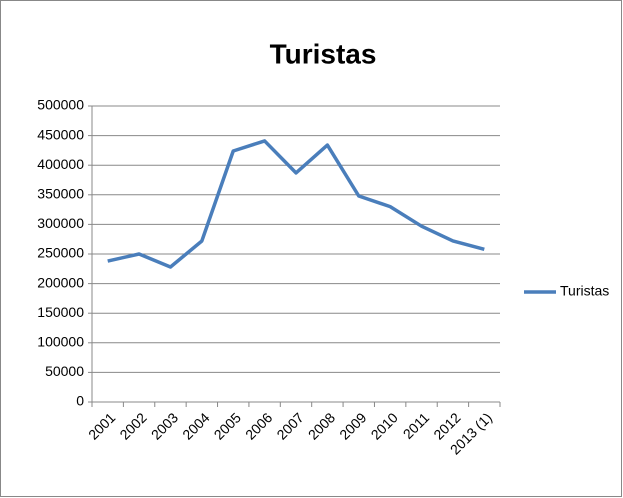 This screenshot has width=623, height=498. I want to click on y-tick-label: 400000, so click(60, 164).